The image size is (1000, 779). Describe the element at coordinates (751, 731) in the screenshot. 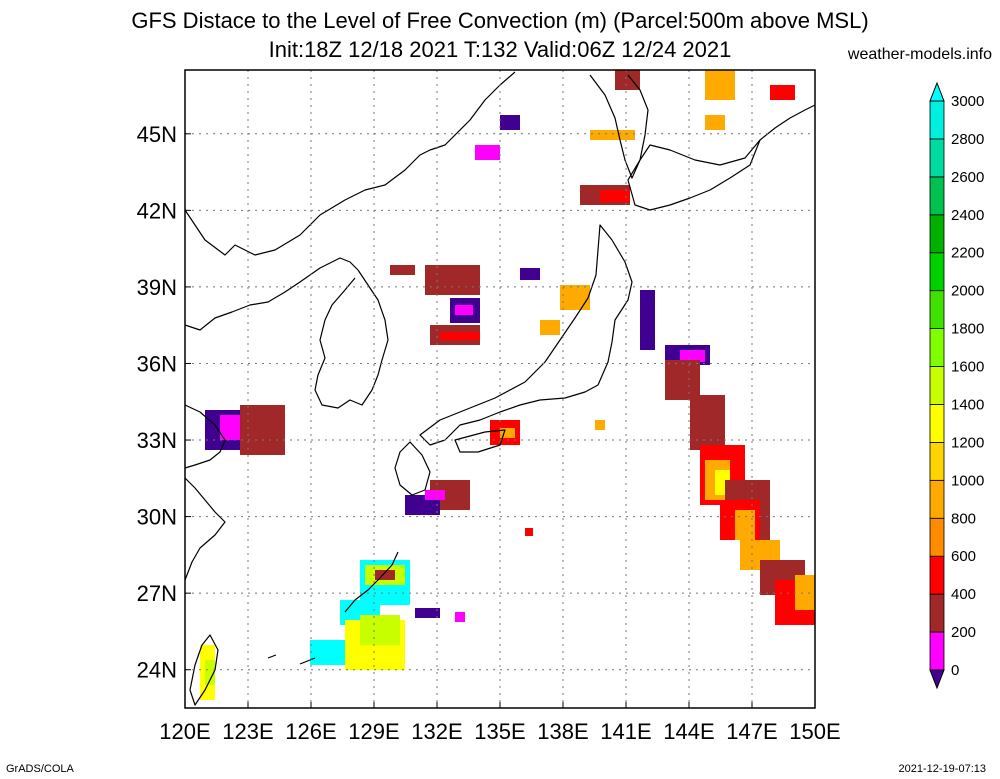

I see `x-tick-label: 147E` at that location.